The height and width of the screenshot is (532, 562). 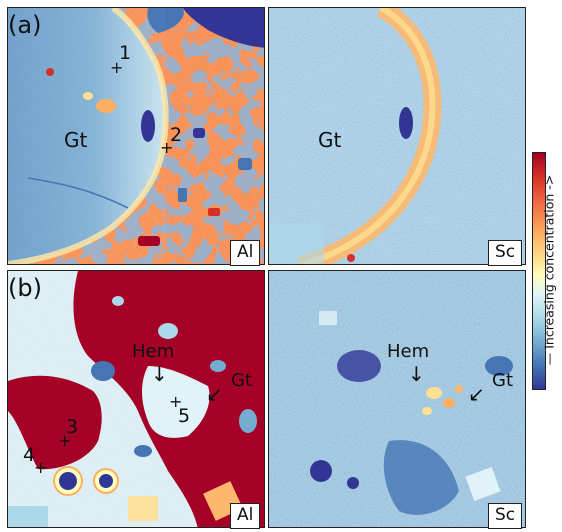 What do you see at coordinates (41, 467) in the screenshot?
I see `point-cross-4: +` at bounding box center [41, 467].